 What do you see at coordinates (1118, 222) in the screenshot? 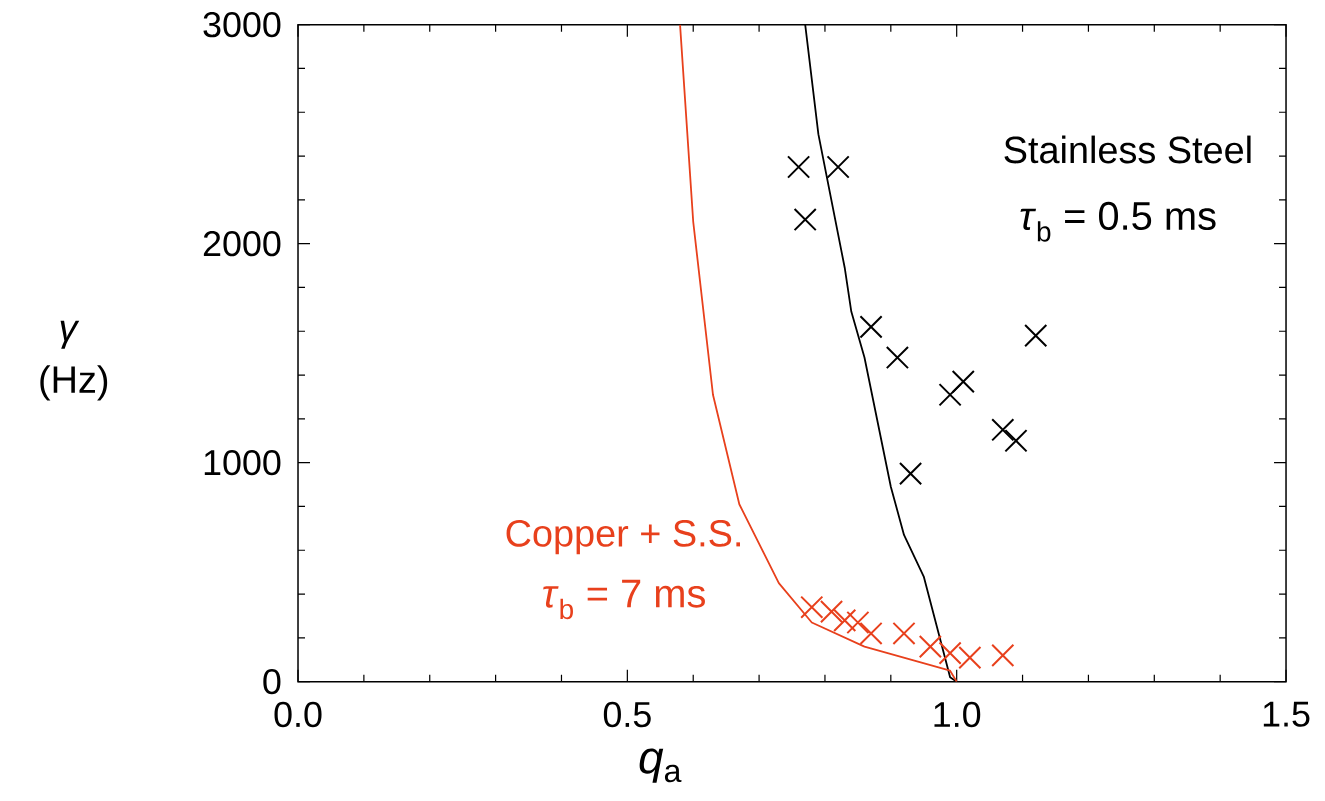
I see `annotation: τ$_{b}$ = 0.5 ms` at bounding box center [1118, 222].